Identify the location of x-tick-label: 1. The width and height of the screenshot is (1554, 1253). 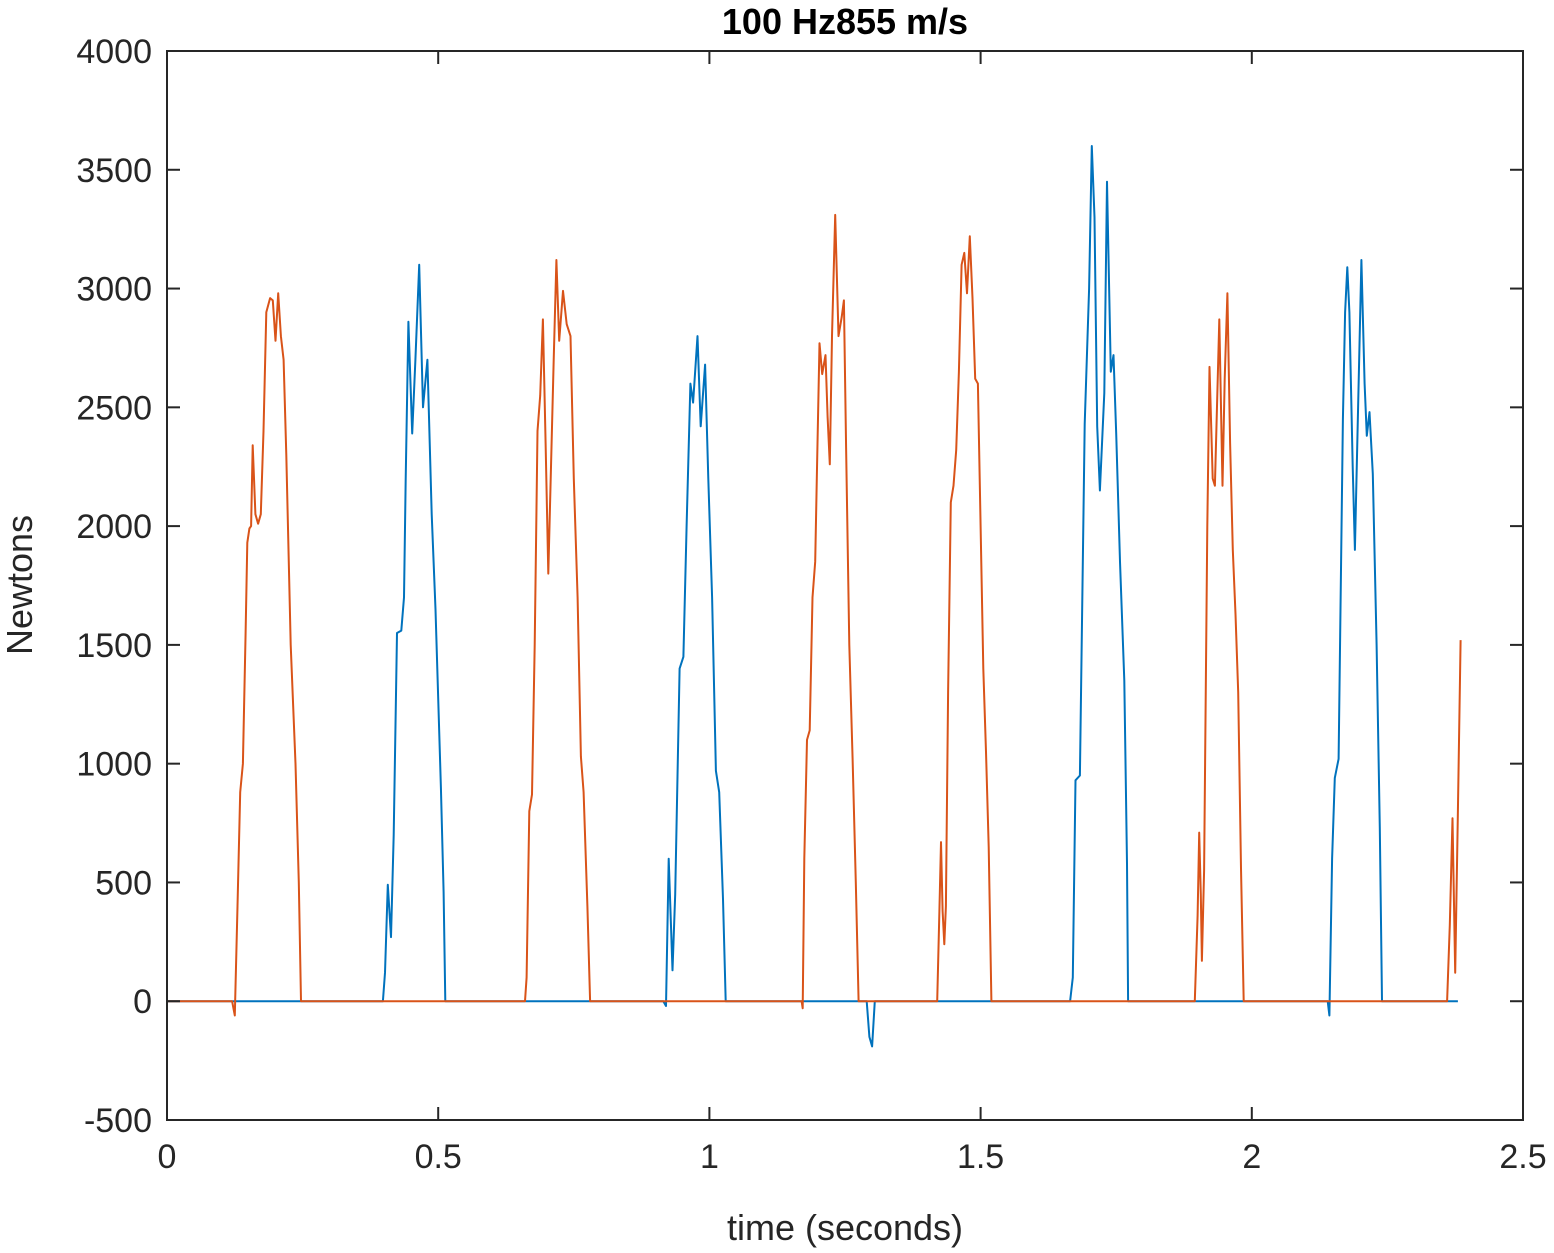
(709, 1157).